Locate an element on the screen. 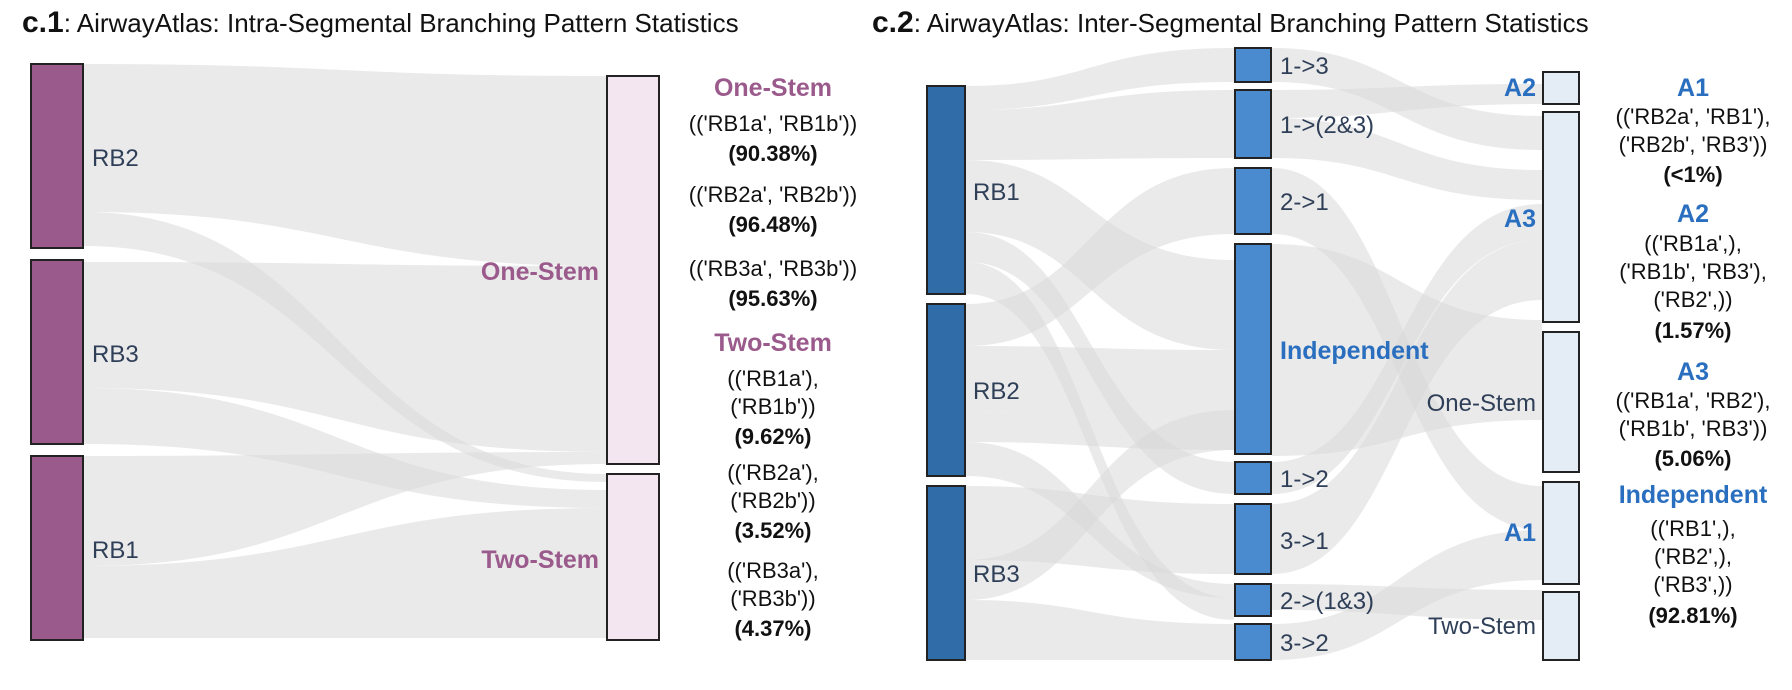 The height and width of the screenshot is (690, 1792). label-a1: A1 is located at coordinates (1520, 533).